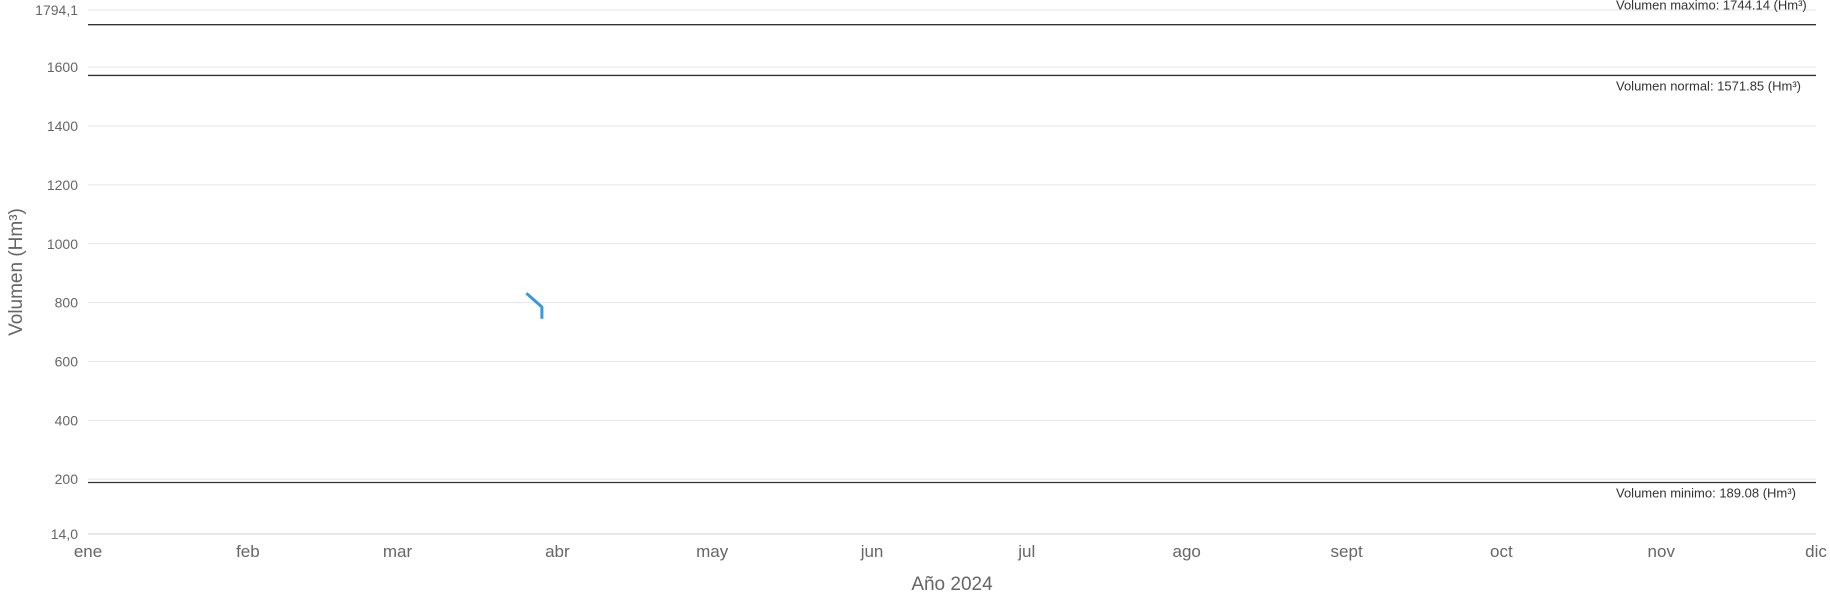  I want to click on y-tick-label: 200, so click(67, 479).